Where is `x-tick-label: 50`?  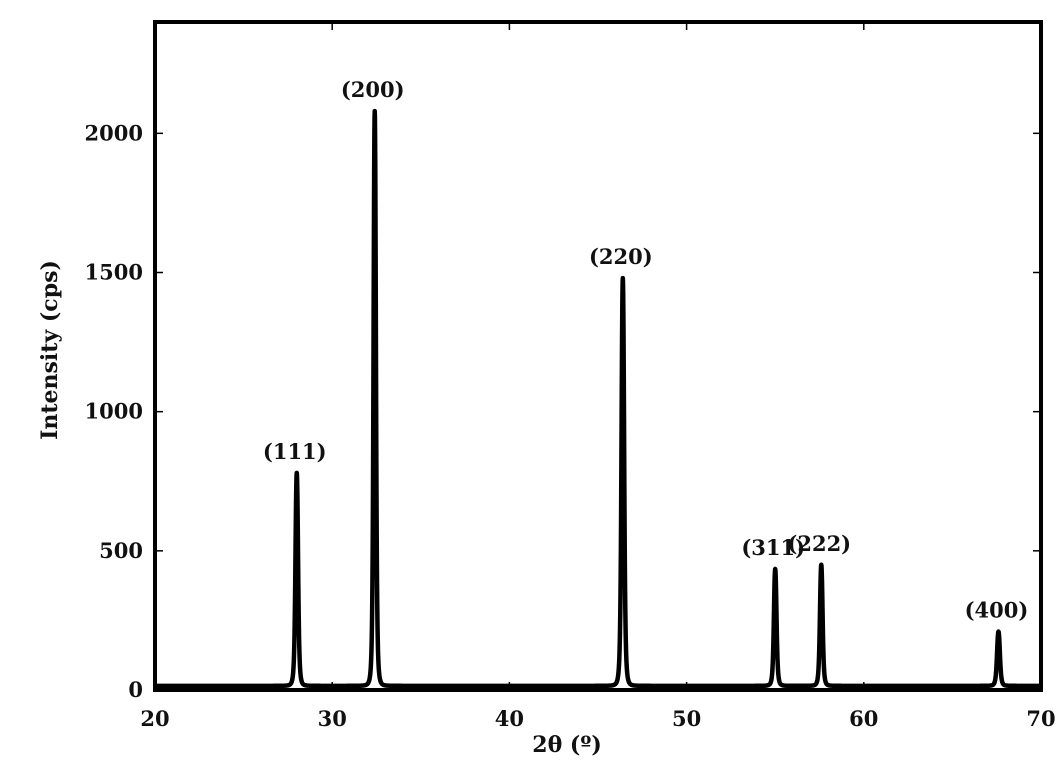 x-tick-label: 50 is located at coordinates (686, 718).